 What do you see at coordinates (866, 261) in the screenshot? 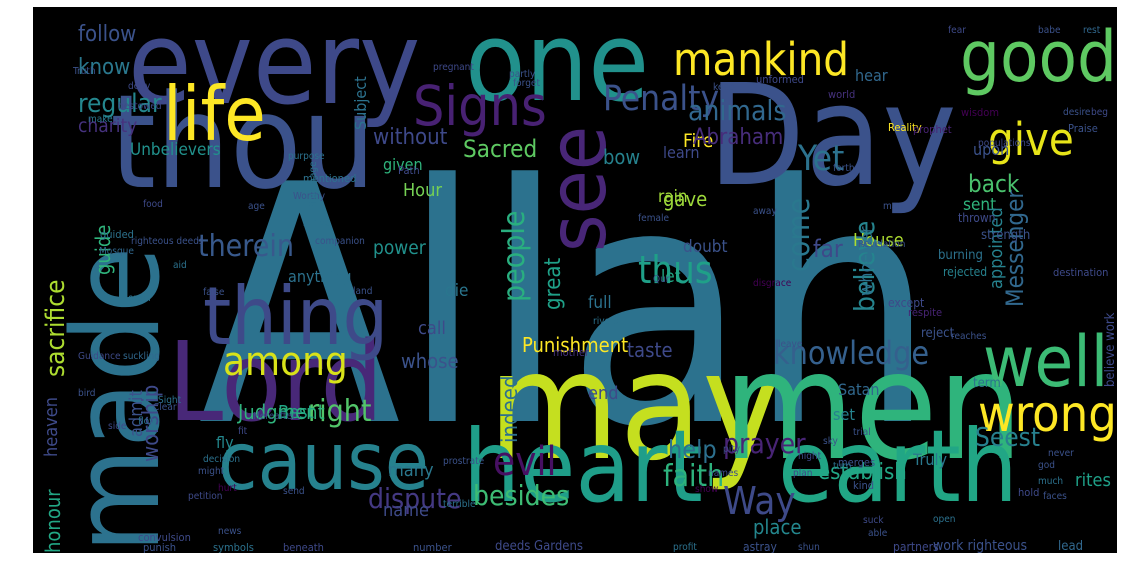
I see `word-whoever: whoever` at bounding box center [866, 261].